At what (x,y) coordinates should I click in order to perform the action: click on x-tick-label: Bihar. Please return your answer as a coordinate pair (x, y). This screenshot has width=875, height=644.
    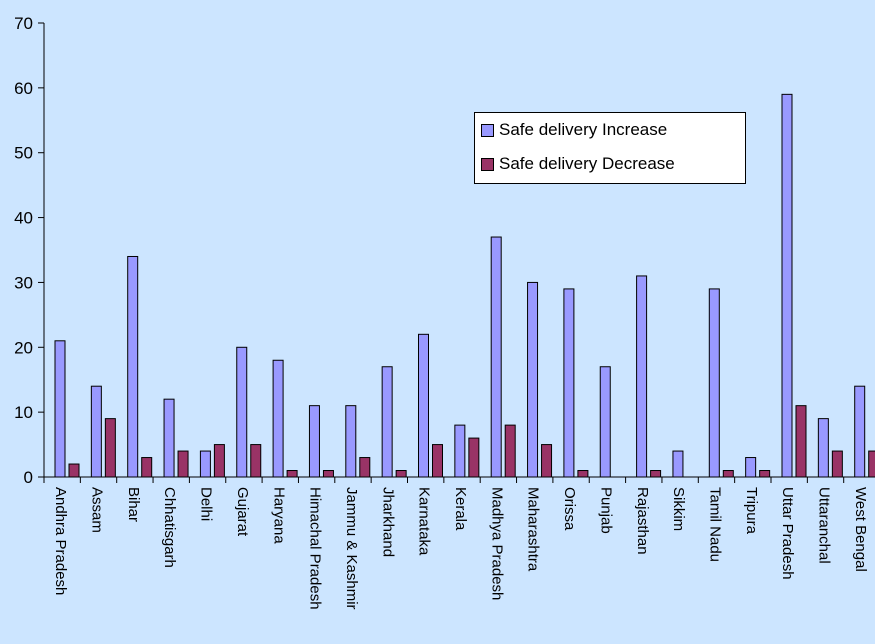
    Looking at the image, I should click on (133, 504).